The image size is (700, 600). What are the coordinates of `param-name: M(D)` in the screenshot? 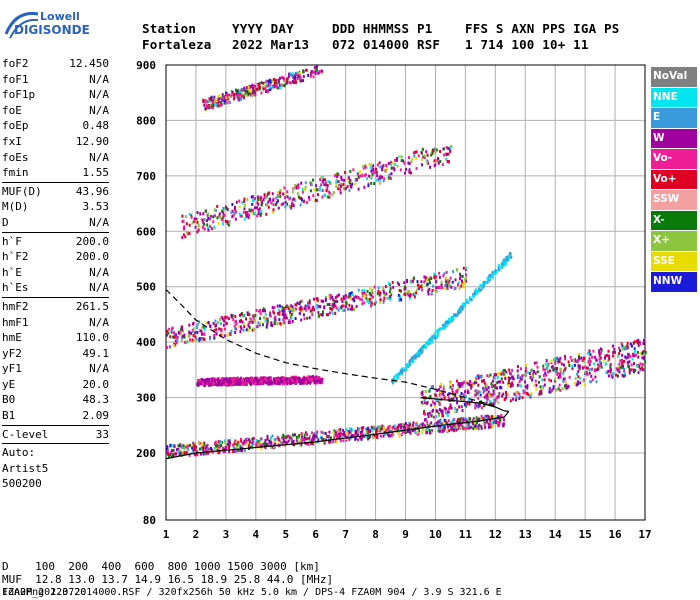 It's located at (15, 207).